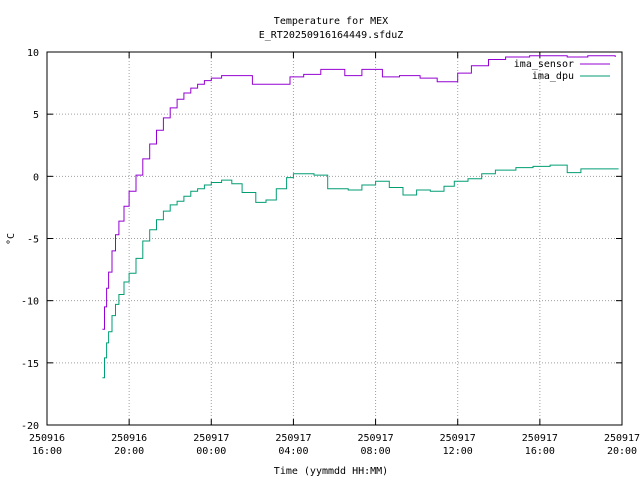 The width and height of the screenshot is (640, 480). I want to click on x-tick-label-time: 00:00, so click(211, 451).